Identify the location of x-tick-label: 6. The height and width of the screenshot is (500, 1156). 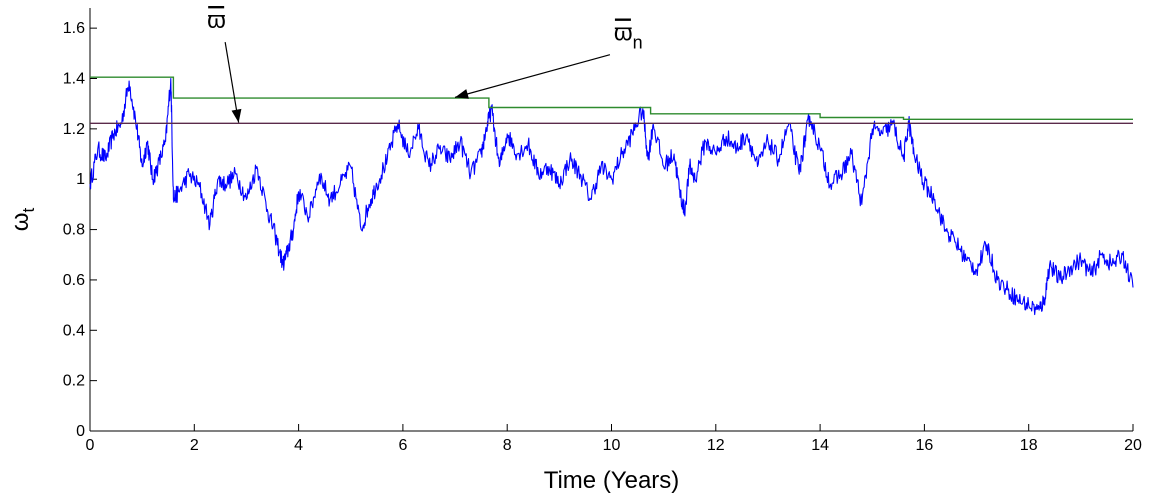
(402, 445).